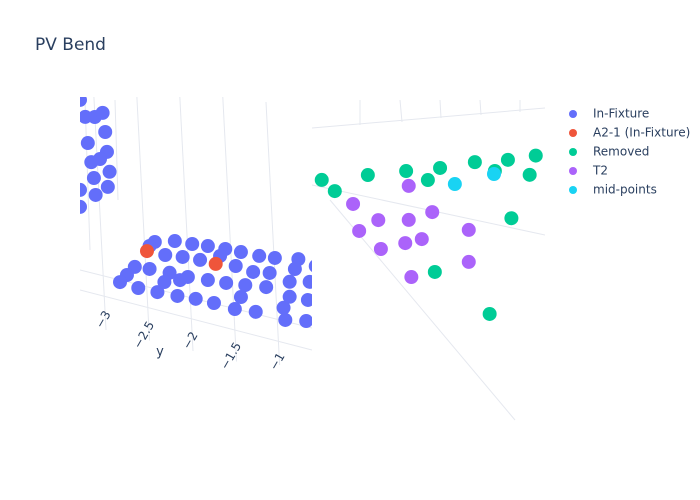 This screenshot has width=700, height=500. What do you see at coordinates (600, 171) in the screenshot?
I see `legend-label: T2` at bounding box center [600, 171].